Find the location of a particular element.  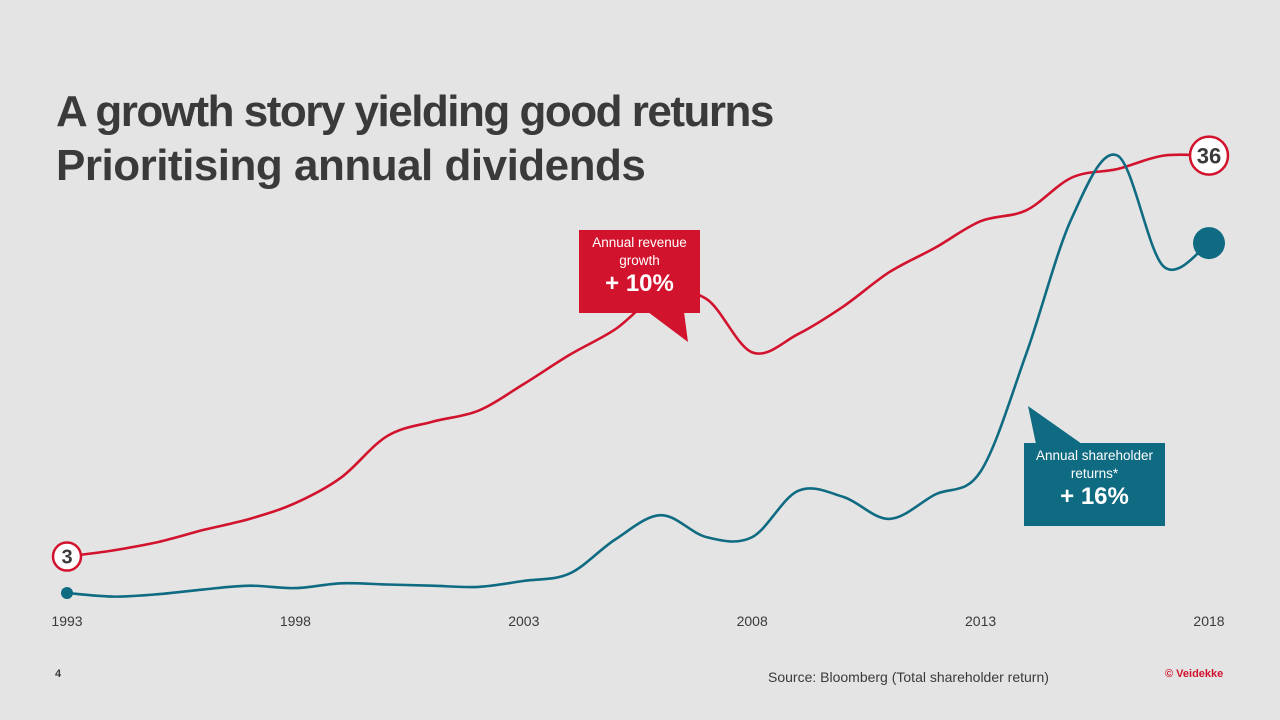

revenue-start-label: 3 is located at coordinates (66, 558).